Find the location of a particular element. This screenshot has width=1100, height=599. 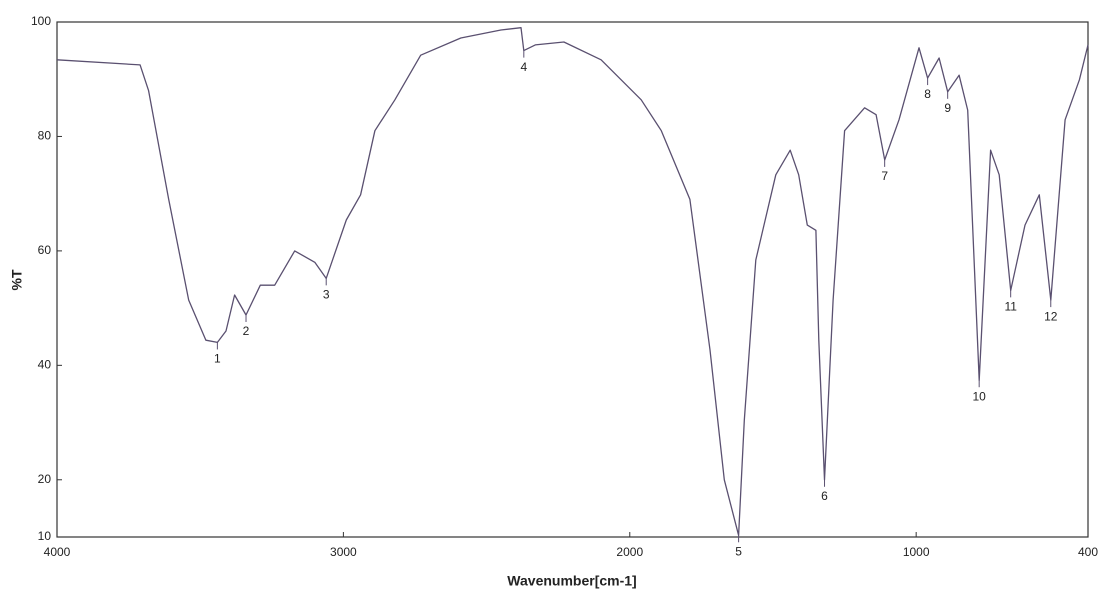

x-tick-label: 4000 is located at coordinates (57, 552).